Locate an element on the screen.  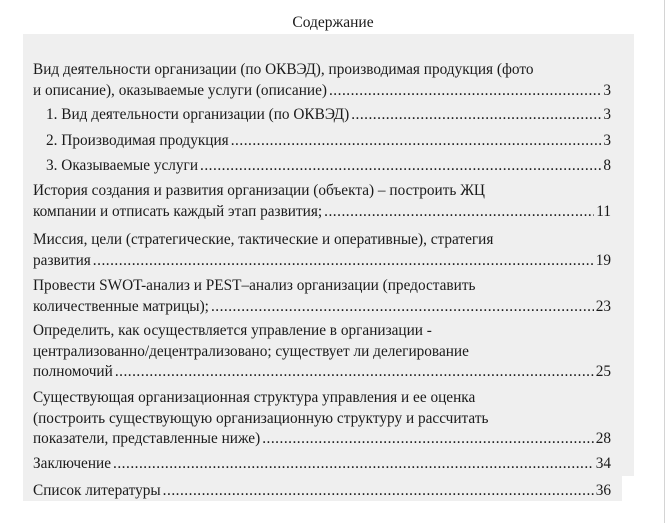
toc-entry-text: 2. Производимая продукция is located at coordinates (137, 140).